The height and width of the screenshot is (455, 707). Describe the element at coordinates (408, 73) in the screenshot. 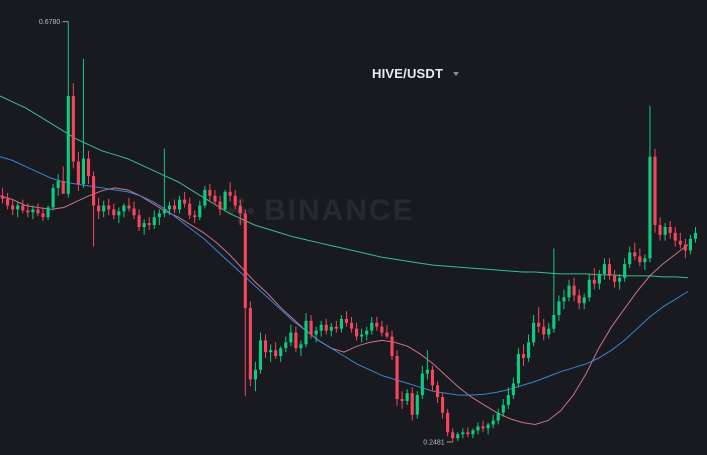

I see `pair-title: HIVE/USDT` at that location.